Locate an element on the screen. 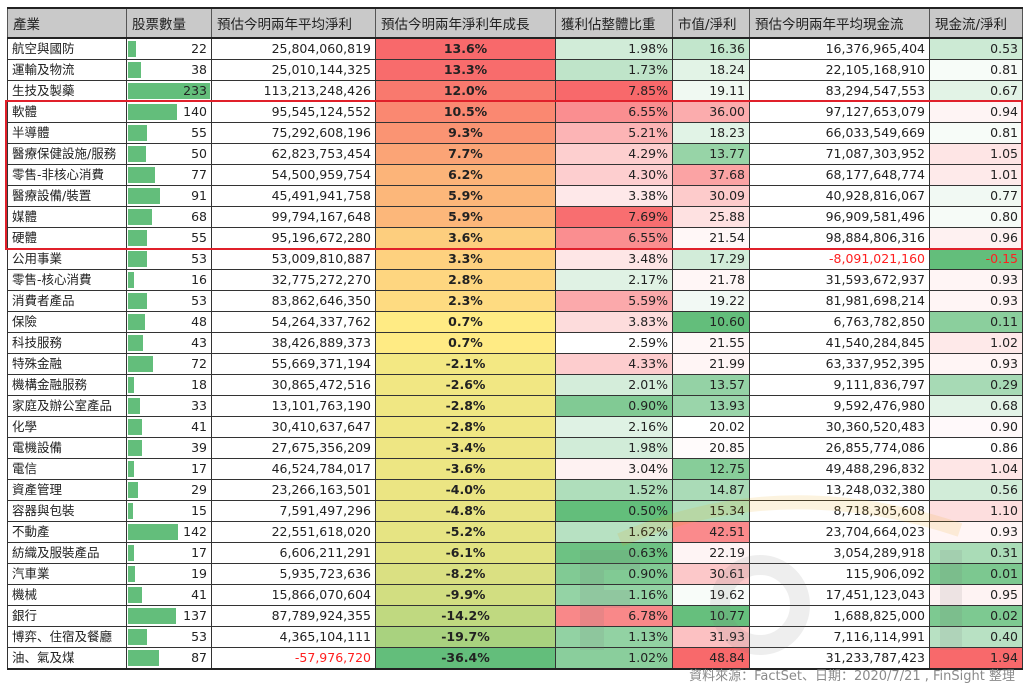 The width and height of the screenshot is (1023, 686). pe-ratio: 20.02 is located at coordinates (711, 427).